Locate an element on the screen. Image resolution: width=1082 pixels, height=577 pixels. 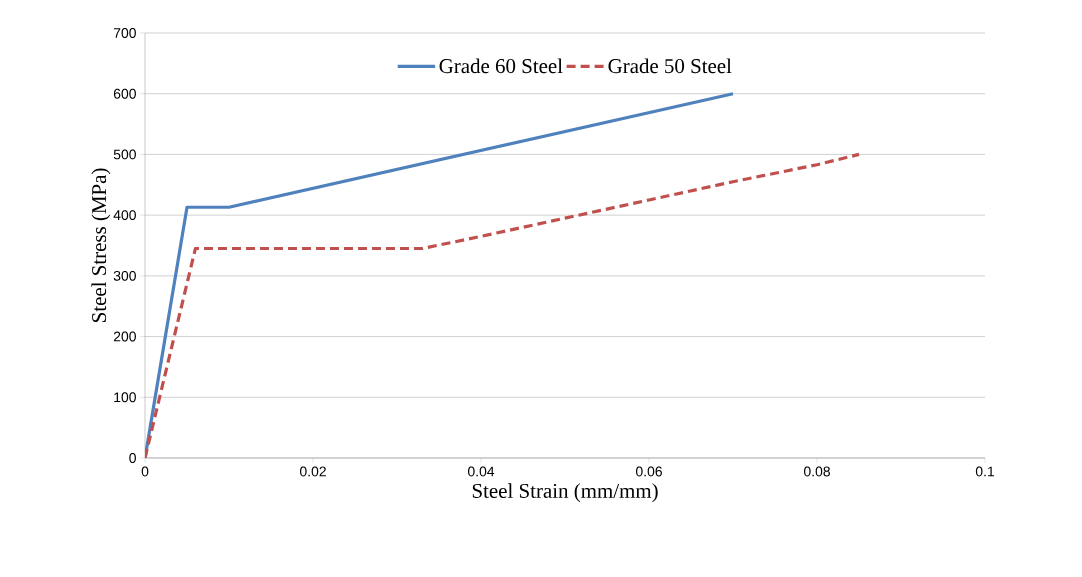
y-tick-label: 700 is located at coordinates (124, 33).